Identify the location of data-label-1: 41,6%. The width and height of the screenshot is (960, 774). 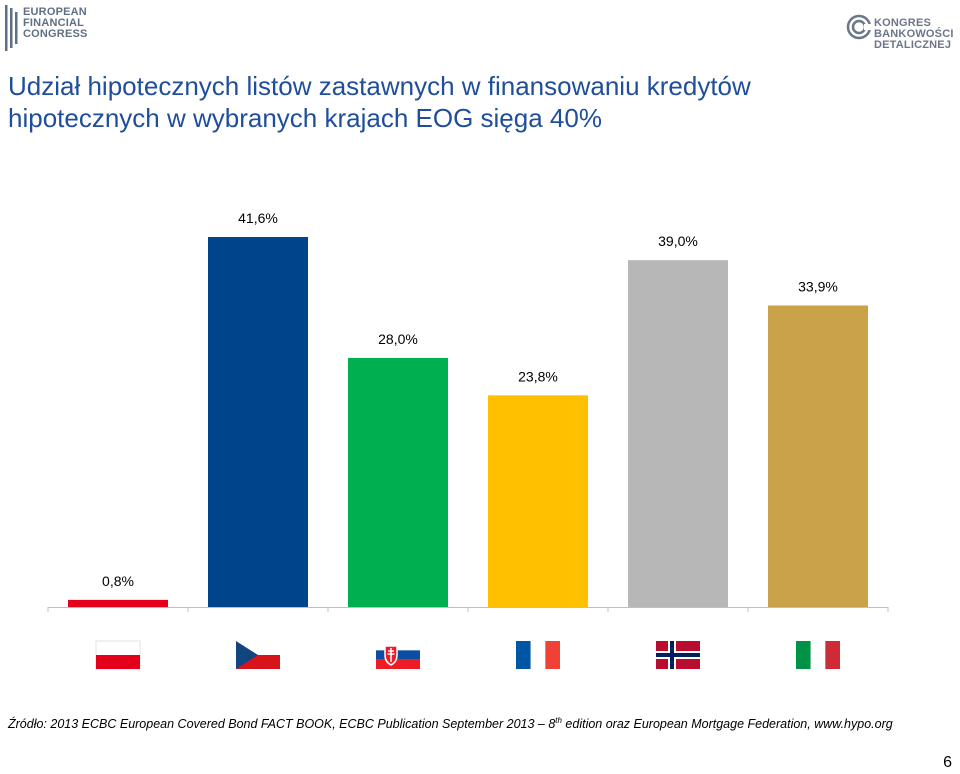
(258, 218).